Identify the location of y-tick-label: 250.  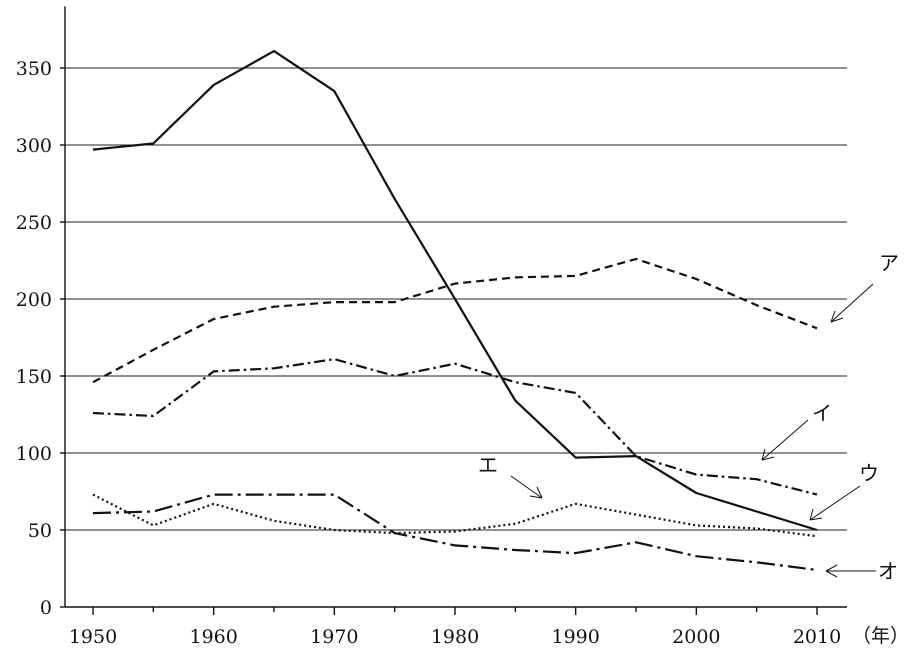
(34, 223).